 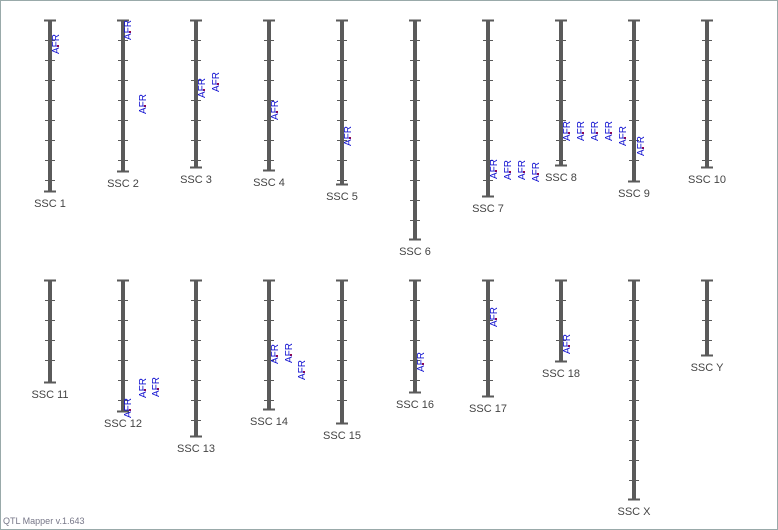 I want to click on chromosome-label: SSC 2, so click(x=123, y=184).